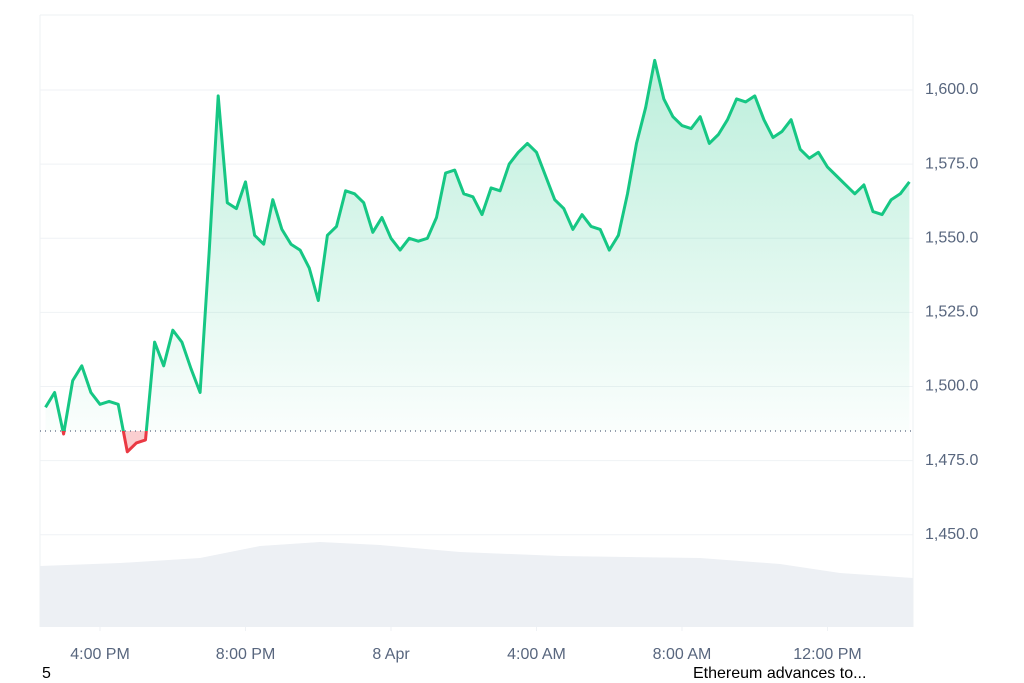 The width and height of the screenshot is (1024, 683). What do you see at coordinates (682, 654) in the screenshot?
I see `x-tick-label: 8:00 AM` at bounding box center [682, 654].